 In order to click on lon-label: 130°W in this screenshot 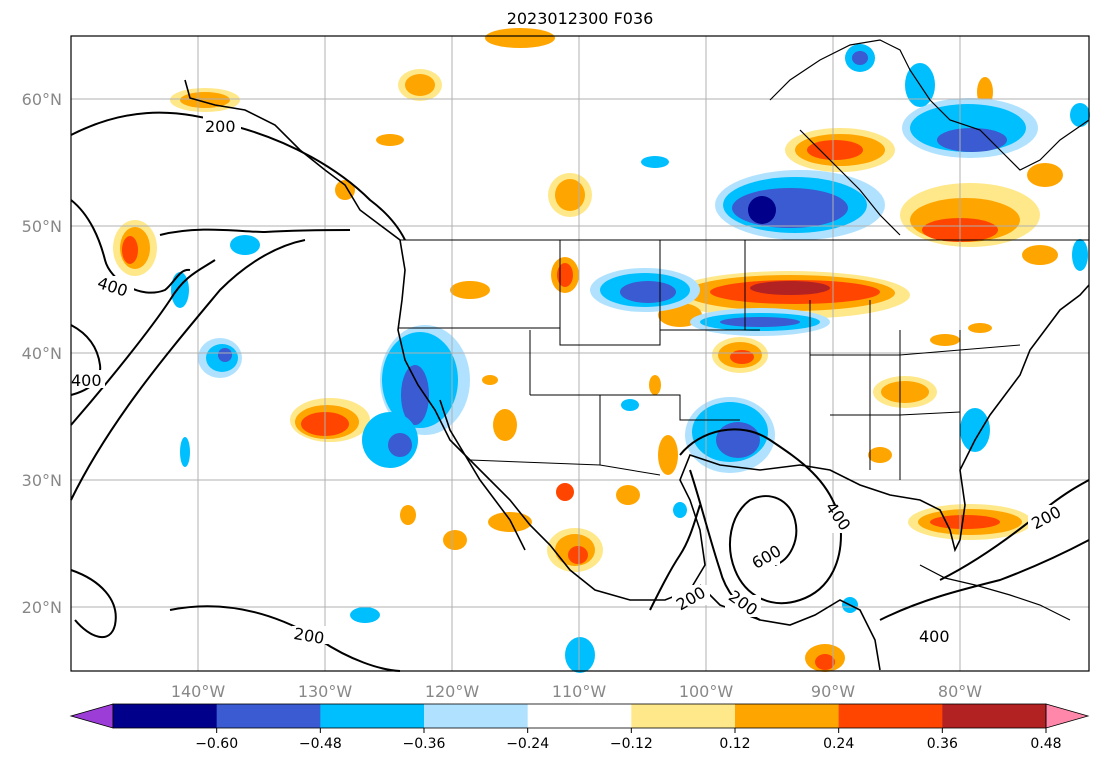, I will do `click(325, 691)`.